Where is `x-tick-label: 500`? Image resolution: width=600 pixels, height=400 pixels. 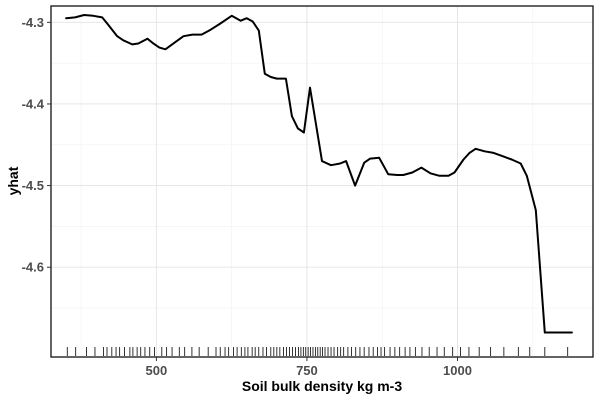
x-tick-label: 500 is located at coordinates (157, 370).